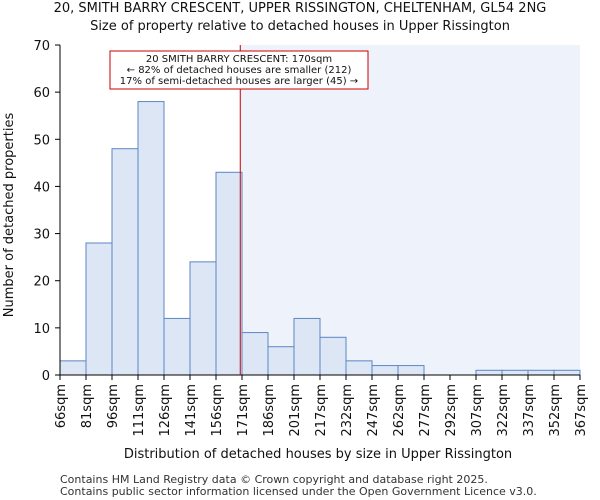  What do you see at coordinates (41, 329) in the screenshot?
I see `y-tick-label: 10` at bounding box center [41, 329].